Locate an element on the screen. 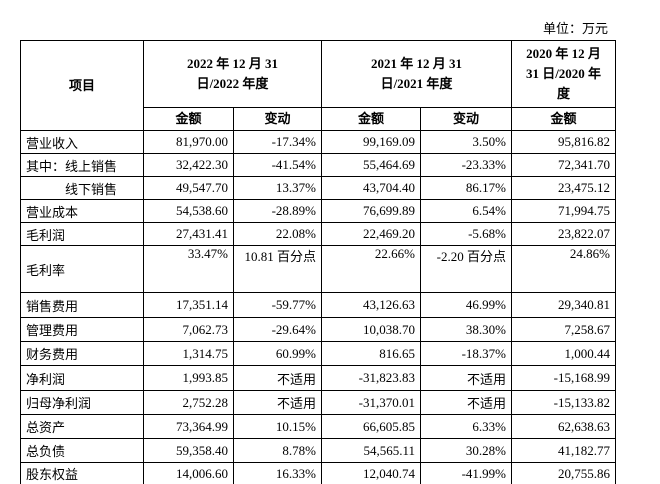 The width and height of the screenshot is (660, 484). cell: 23,822.07 is located at coordinates (563, 234).